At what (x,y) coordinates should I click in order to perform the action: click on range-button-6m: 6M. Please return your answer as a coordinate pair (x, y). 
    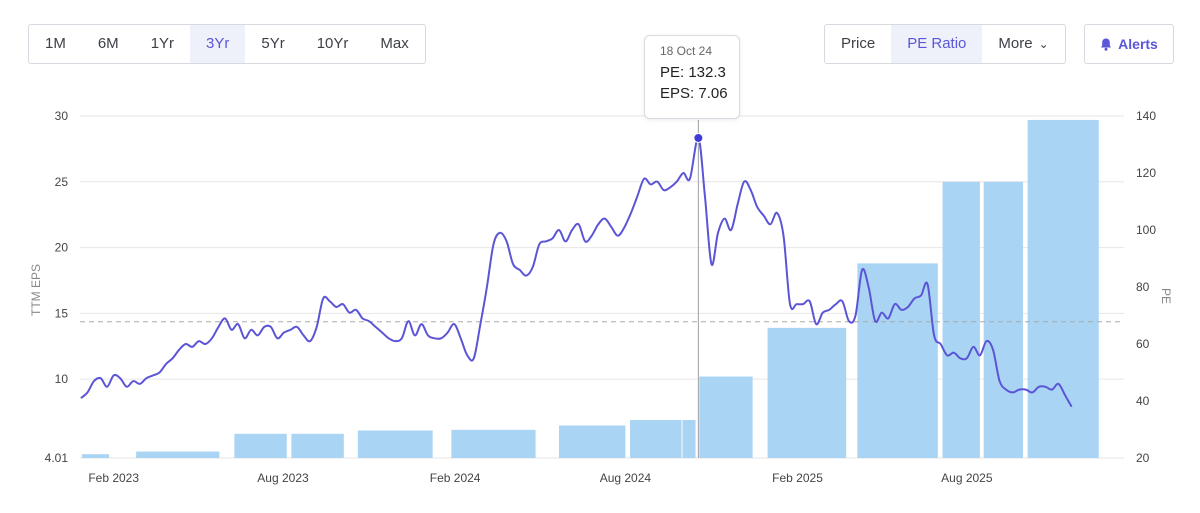
    Looking at the image, I should click on (108, 43).